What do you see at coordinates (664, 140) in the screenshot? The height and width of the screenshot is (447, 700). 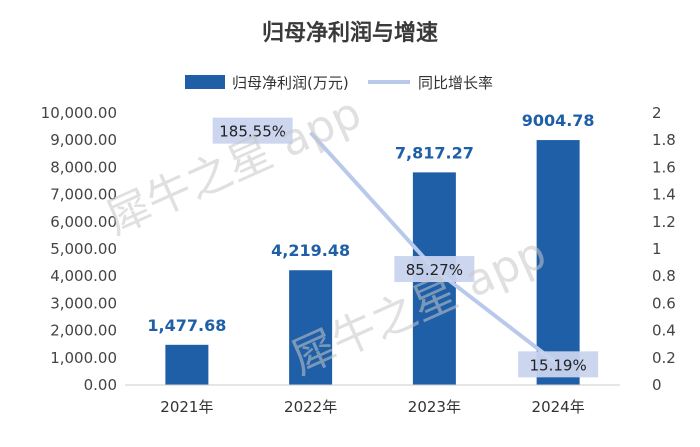 I see `right-tick-label: 1.8` at bounding box center [664, 140].